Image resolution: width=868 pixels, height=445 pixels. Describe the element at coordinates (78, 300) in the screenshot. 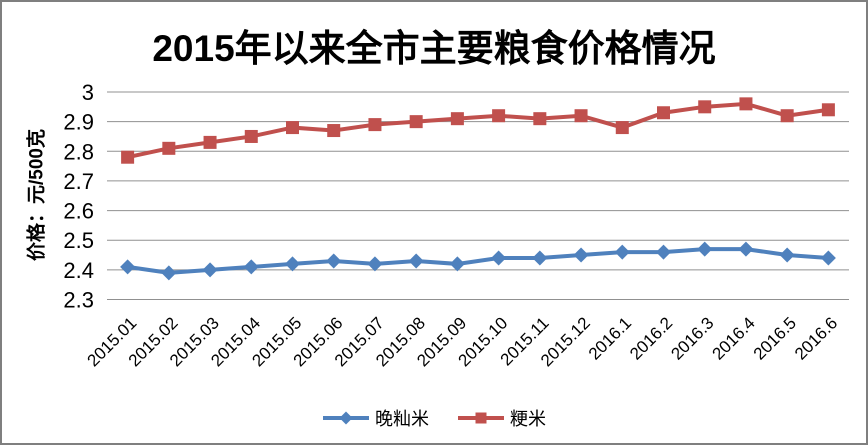

I see `y-tick-label: 2.3` at that location.